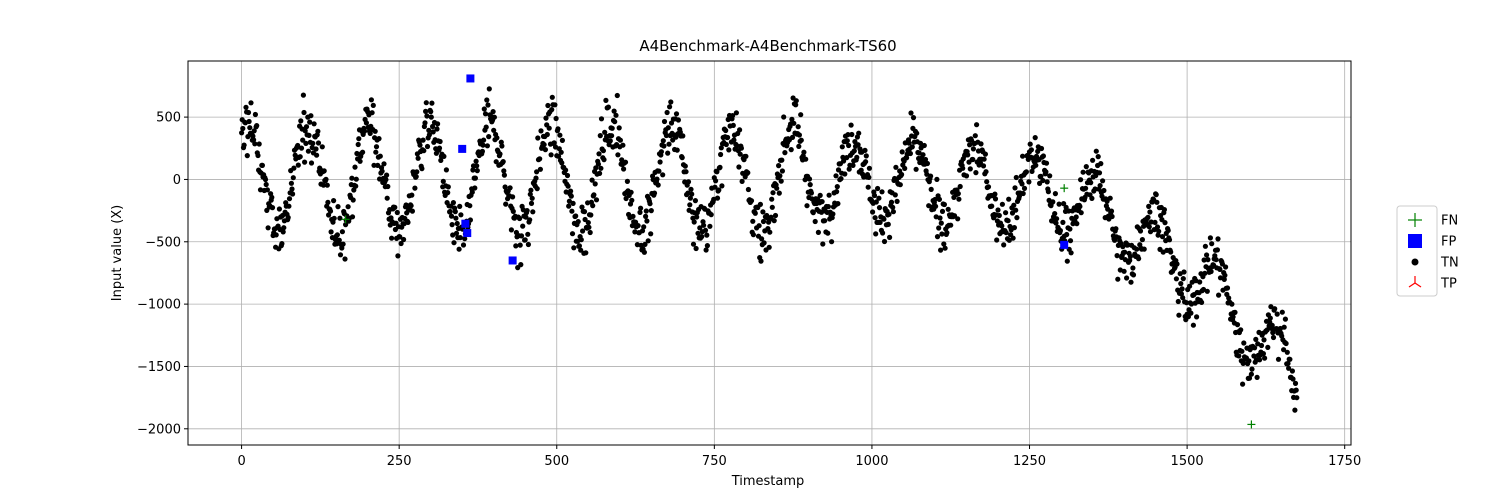  What do you see at coordinates (168, 118) in the screenshot?
I see `y-tick-label: 500` at bounding box center [168, 118].